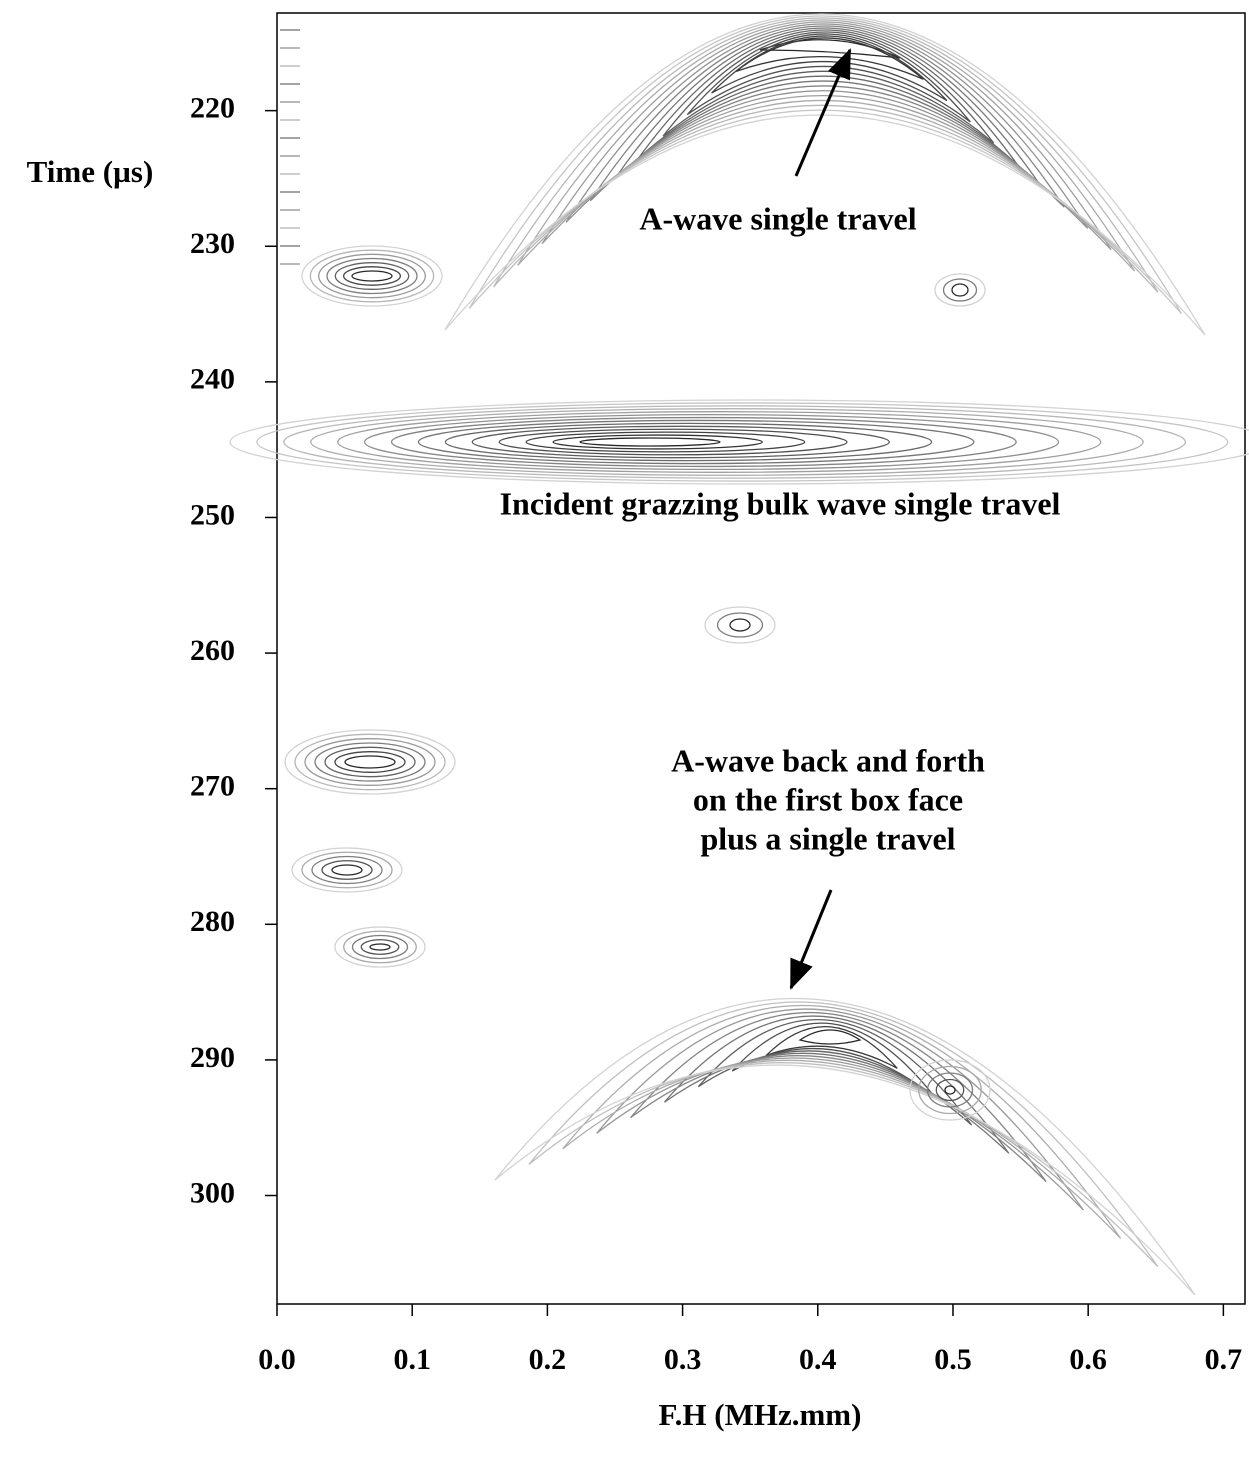 Image resolution: width=1249 pixels, height=1463 pixels. What do you see at coordinates (828, 760) in the screenshot?
I see `annotation: A-wave back and forth` at bounding box center [828, 760].